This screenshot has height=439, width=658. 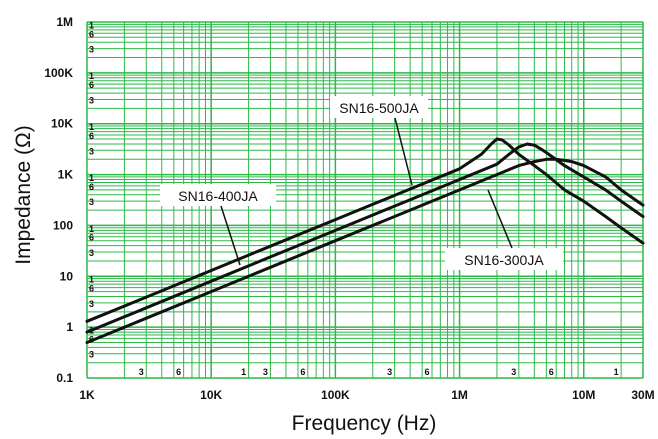 I want to click on x-tick-label: 10M, so click(x=583, y=395).